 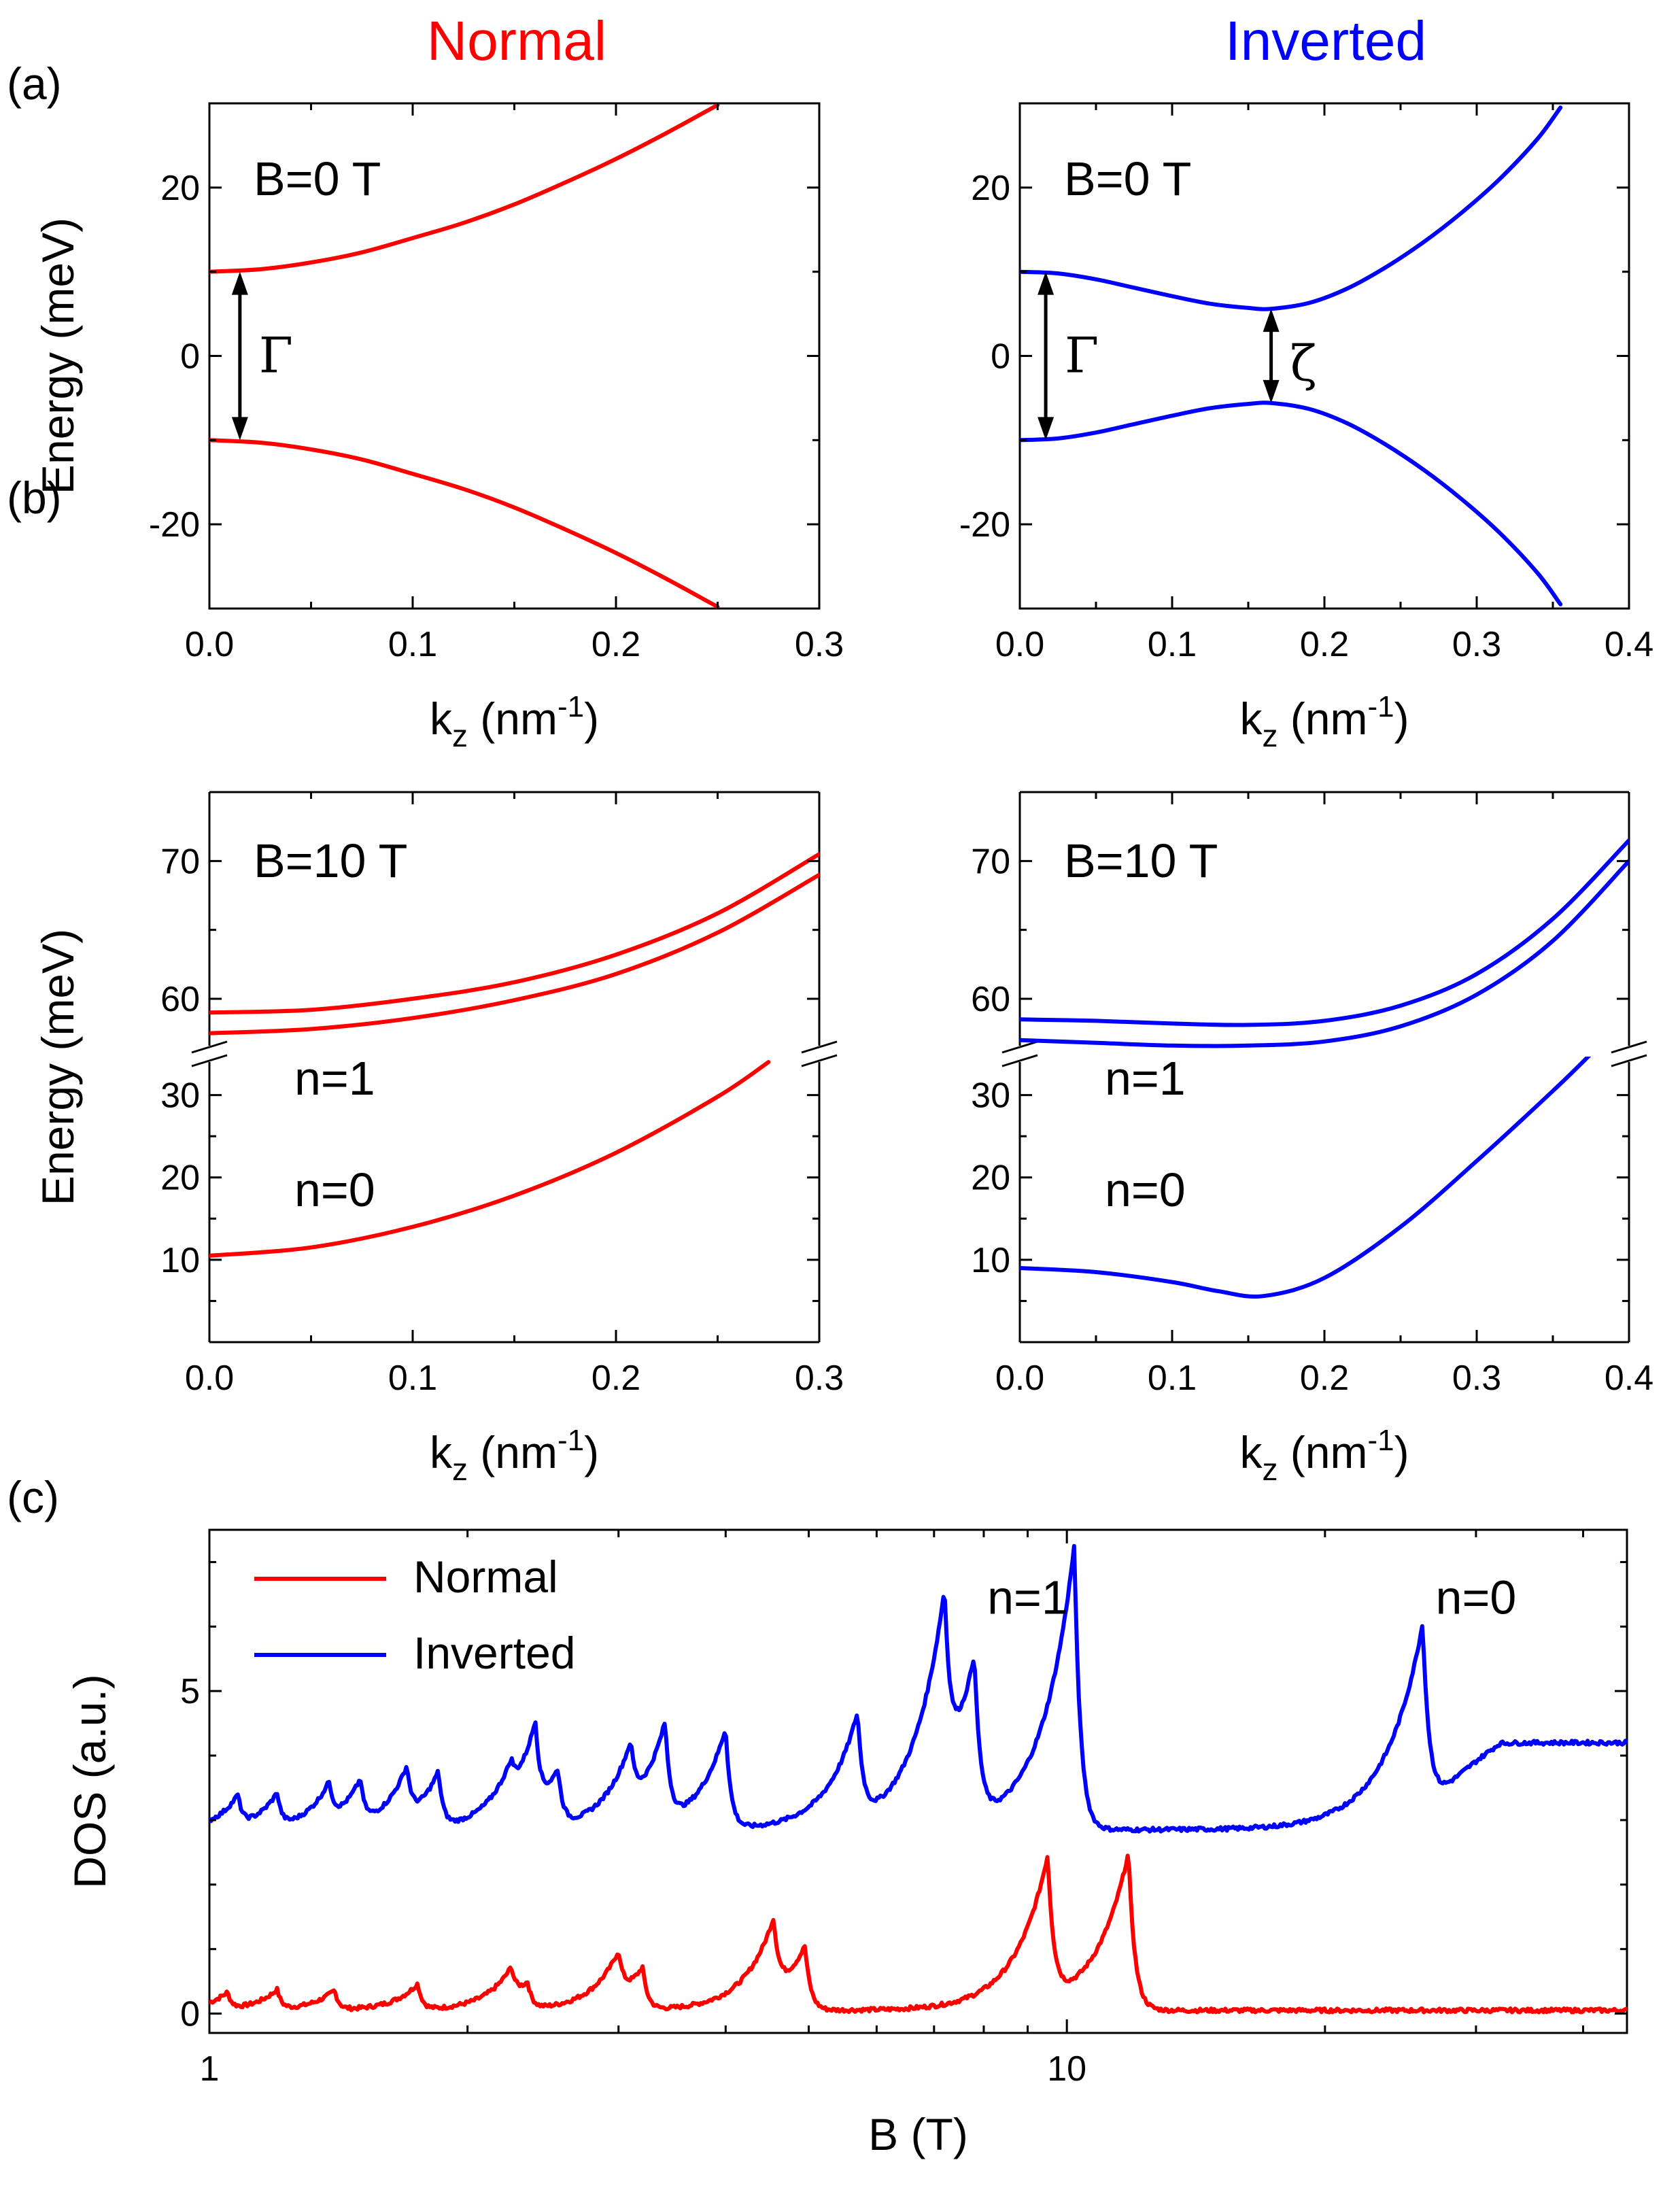 I want to click on c-peak-label-1: n=0, so click(x=1476, y=1597).